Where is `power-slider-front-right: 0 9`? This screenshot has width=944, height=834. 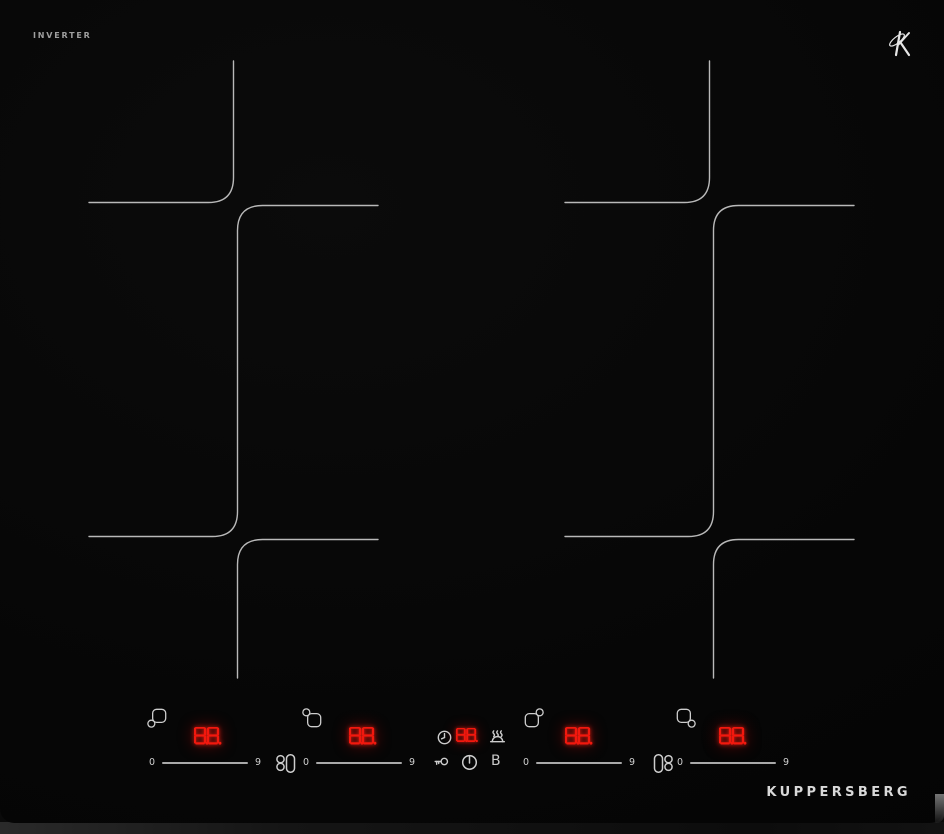 power-slider-front-right: 0 9 is located at coordinates (733, 763).